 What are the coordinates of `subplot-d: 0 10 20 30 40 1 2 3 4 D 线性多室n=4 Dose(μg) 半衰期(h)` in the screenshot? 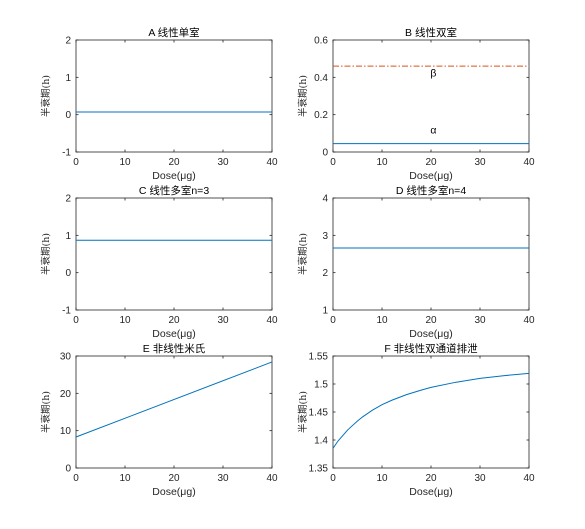 It's located at (416, 262).